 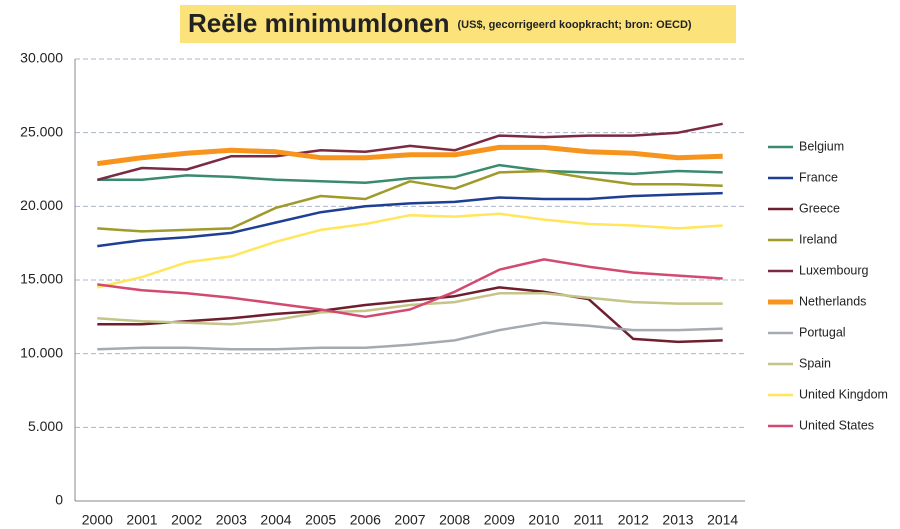 What do you see at coordinates (832, 301) in the screenshot?
I see `legend-label: Netherlands` at bounding box center [832, 301].